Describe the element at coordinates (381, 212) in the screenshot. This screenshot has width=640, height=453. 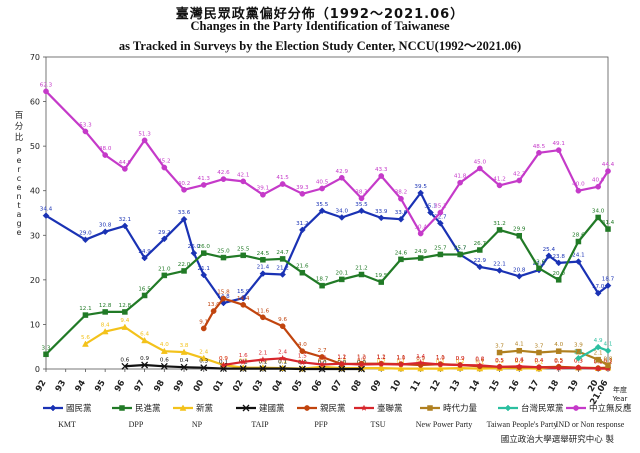
I see `data-label-kmt: 33.9` at that location.